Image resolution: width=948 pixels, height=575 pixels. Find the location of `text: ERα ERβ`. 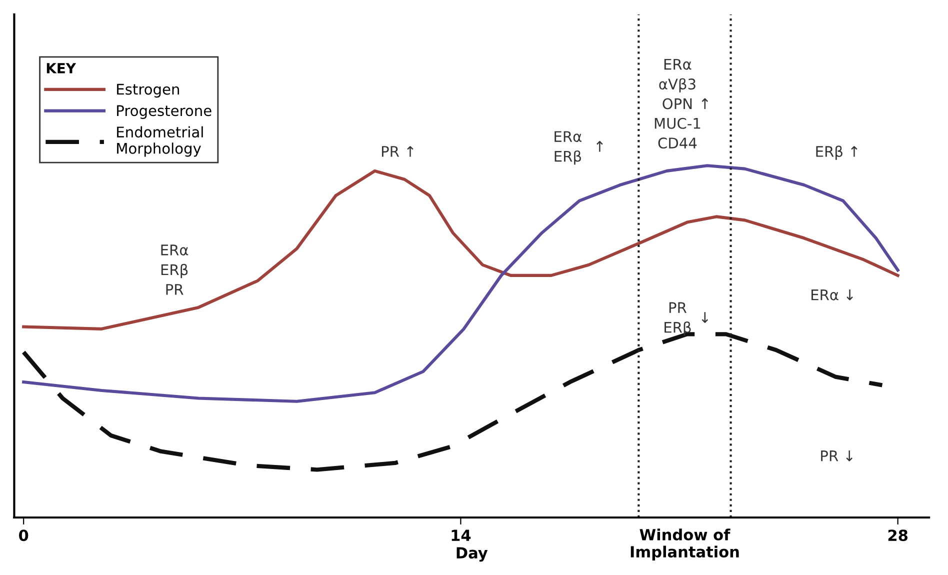

text: ERα ERβ is located at coordinates (568, 148).